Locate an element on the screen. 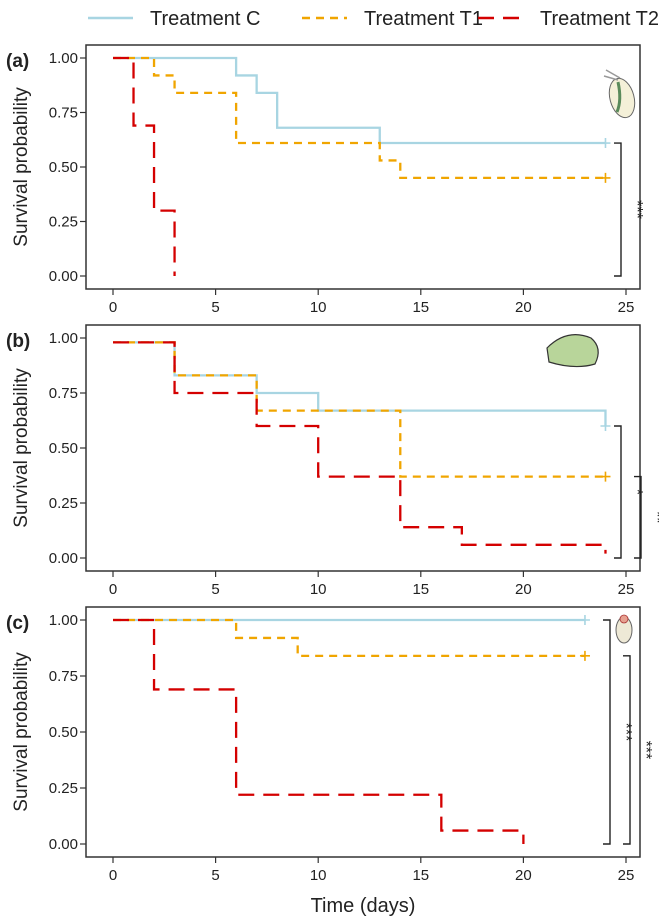 The image size is (659, 922). legend-label: Treatment T1 is located at coordinates (423, 19).